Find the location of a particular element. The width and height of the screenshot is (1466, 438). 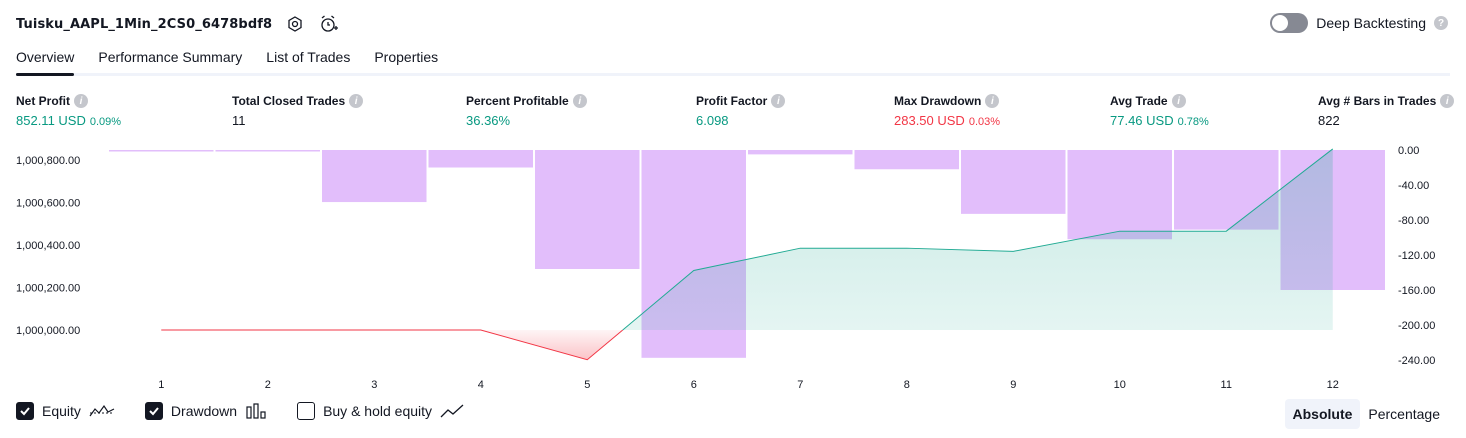

metric-value: 6.098 is located at coordinates (712, 120).